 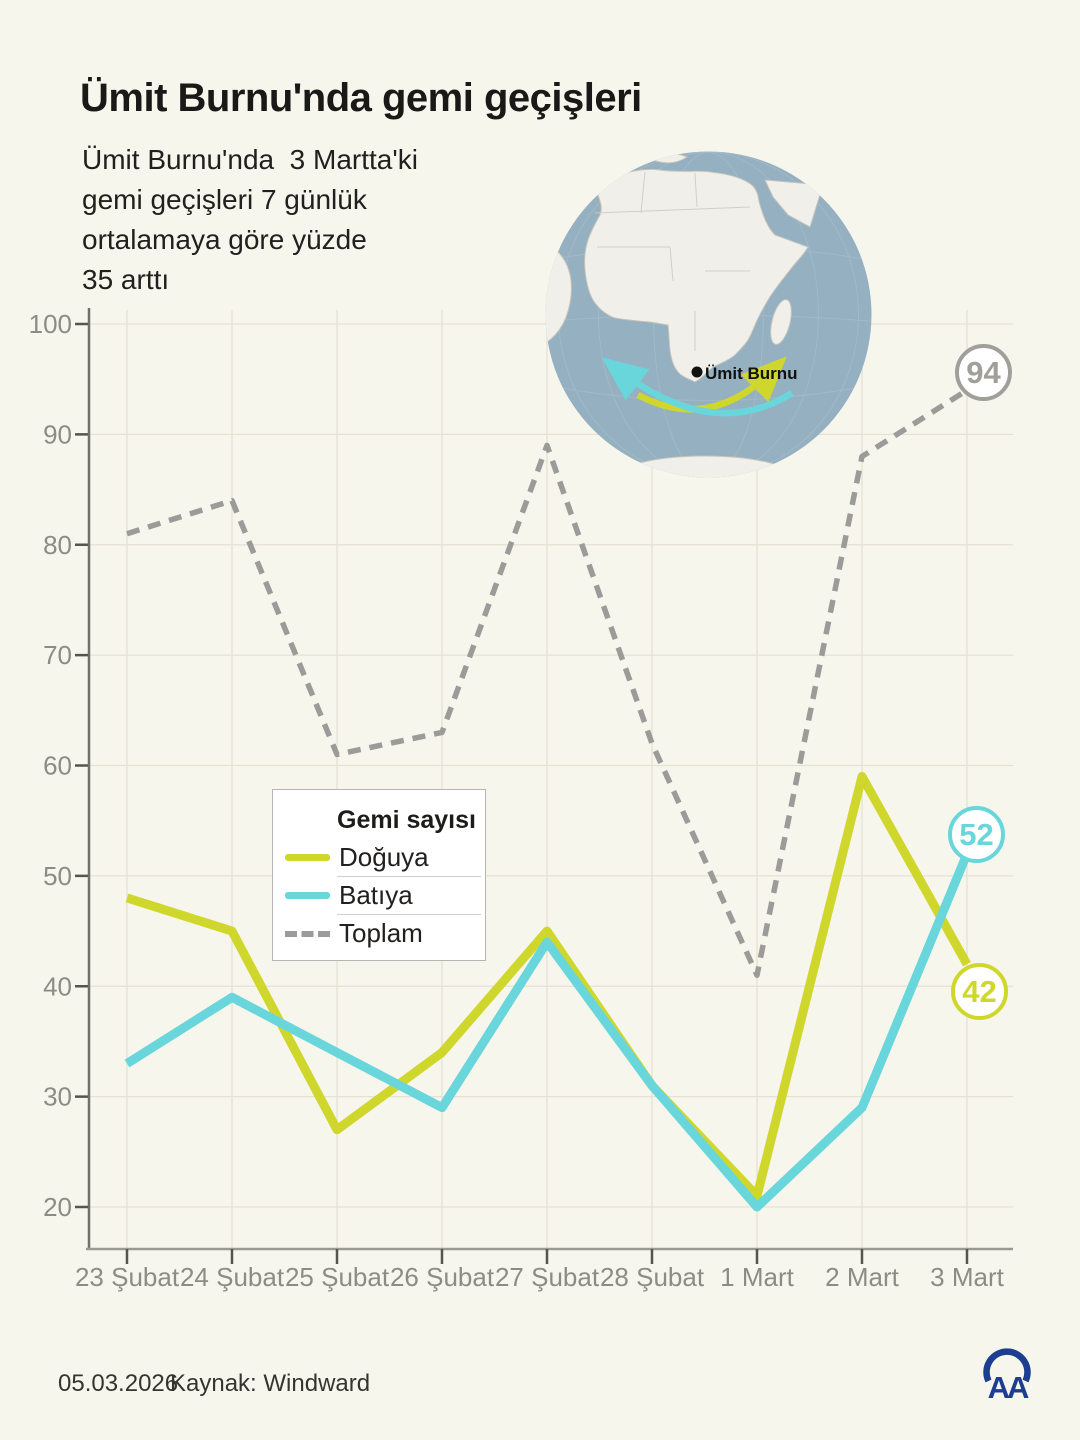 I want to click on y-tick-label: 60, so click(x=57, y=766).